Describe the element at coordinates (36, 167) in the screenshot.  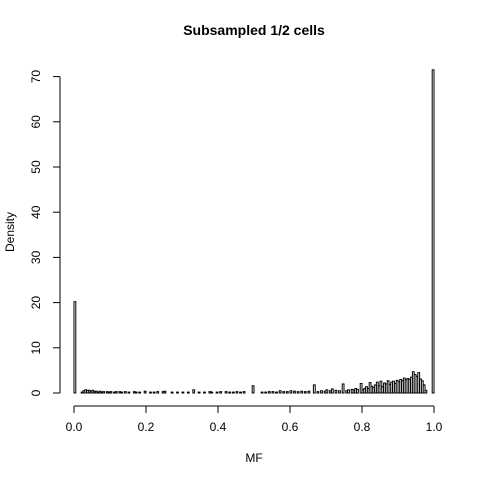
I see `y-tick-label: 50` at that location.